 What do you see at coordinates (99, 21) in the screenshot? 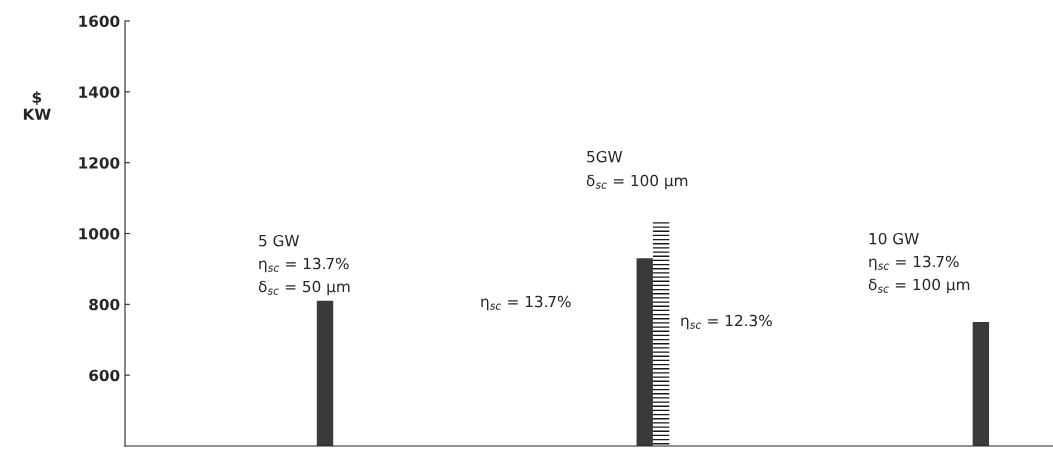
I see `y-tick-label: 1600` at bounding box center [99, 21].